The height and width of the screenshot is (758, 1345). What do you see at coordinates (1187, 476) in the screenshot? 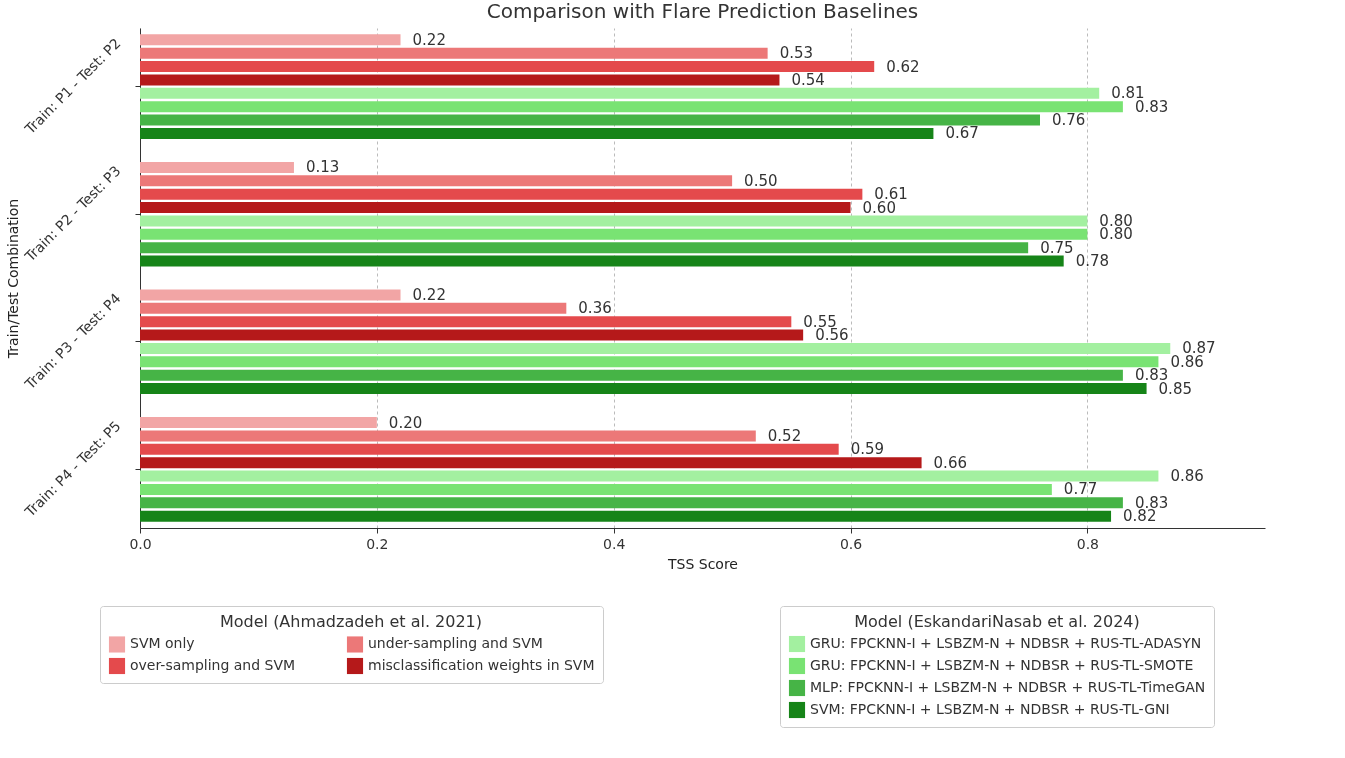
I see `data-label: 0.86` at bounding box center [1187, 476].